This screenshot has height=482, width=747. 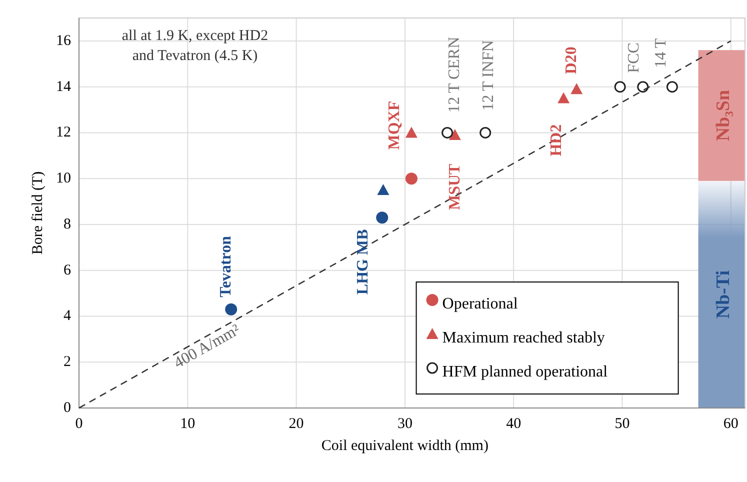 I want to click on band-label: Nb-Ti, so click(x=723, y=294).